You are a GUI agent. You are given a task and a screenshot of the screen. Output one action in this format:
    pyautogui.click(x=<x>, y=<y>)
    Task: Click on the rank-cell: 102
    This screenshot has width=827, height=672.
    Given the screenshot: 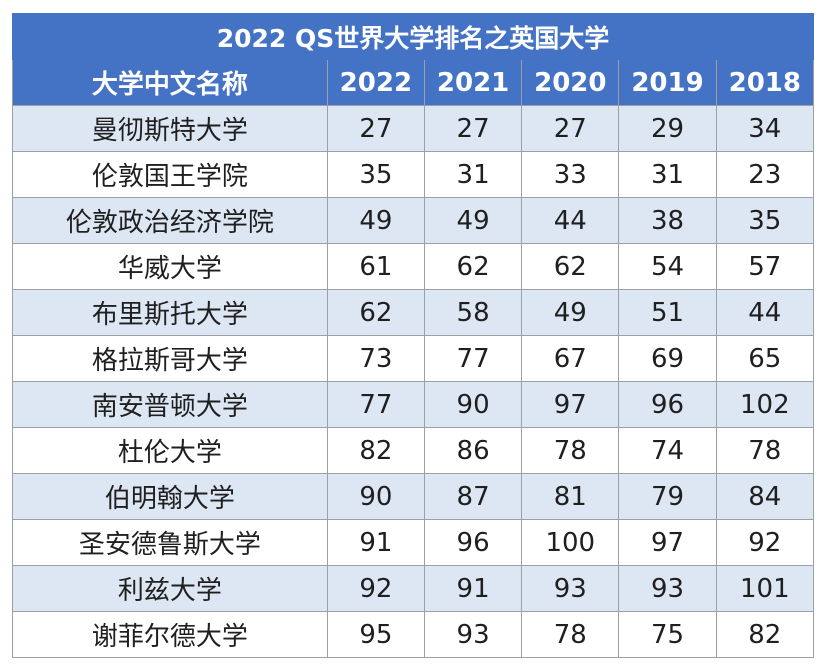 What is the action you would take?
    pyautogui.click(x=765, y=404)
    